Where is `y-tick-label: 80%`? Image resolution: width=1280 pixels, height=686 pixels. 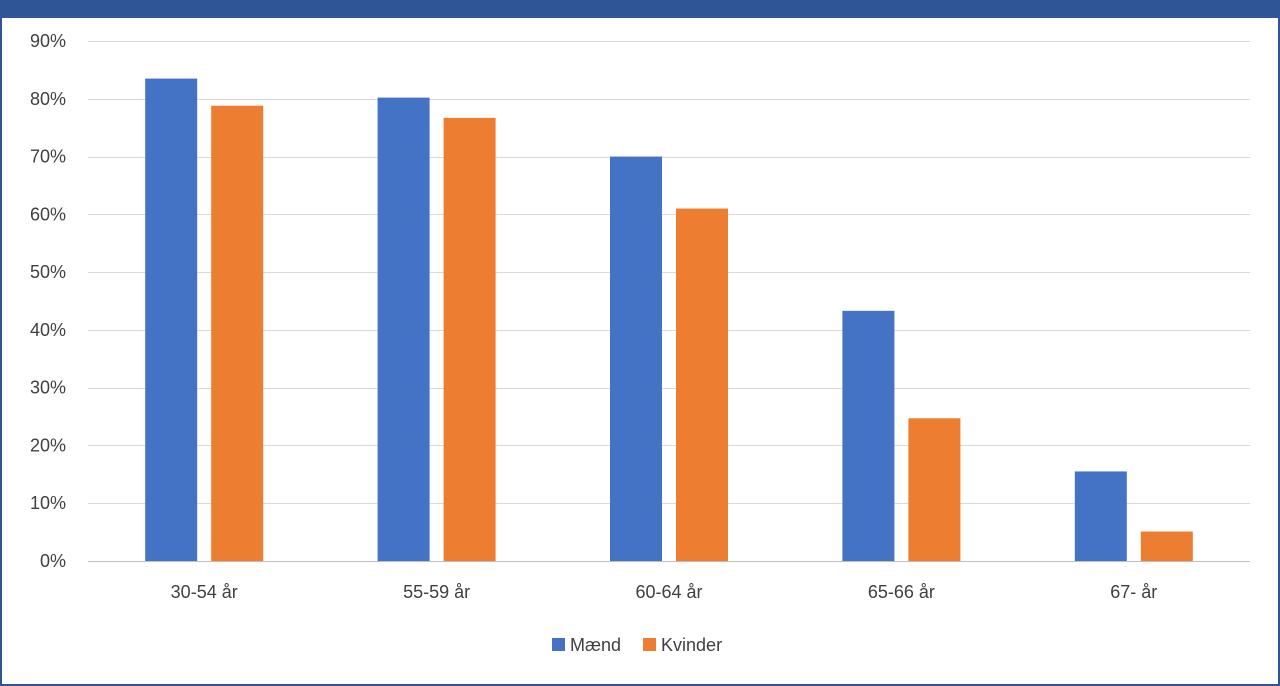 y-tick-label: 80% is located at coordinates (48, 99).